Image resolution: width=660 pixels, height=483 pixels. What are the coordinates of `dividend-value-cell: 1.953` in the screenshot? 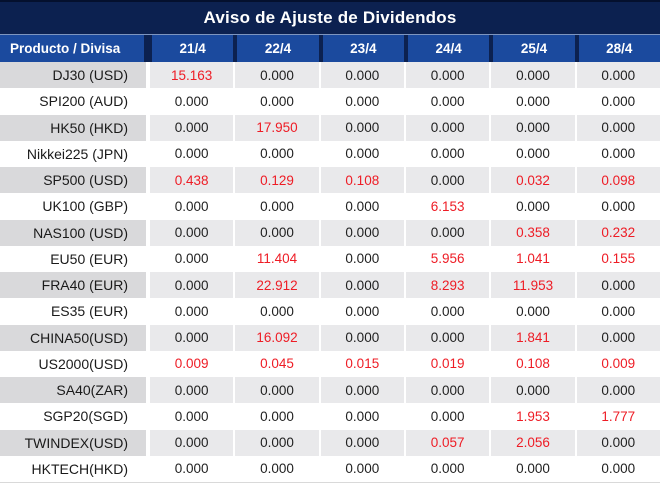 It's located at (531, 416).